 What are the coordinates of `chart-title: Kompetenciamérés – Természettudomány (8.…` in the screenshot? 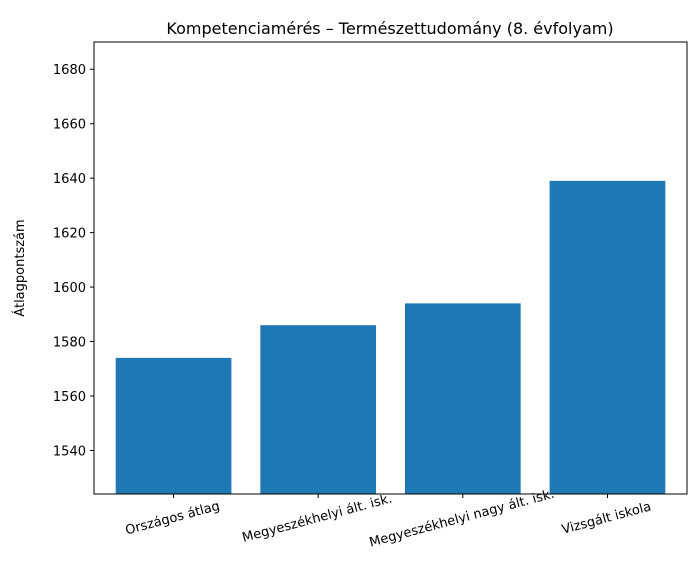 It's located at (389, 28).